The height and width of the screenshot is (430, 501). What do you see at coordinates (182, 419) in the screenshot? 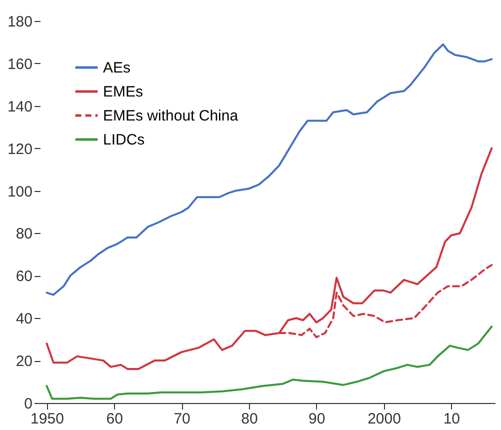
I see `x-tick-label: 70` at bounding box center [182, 419].